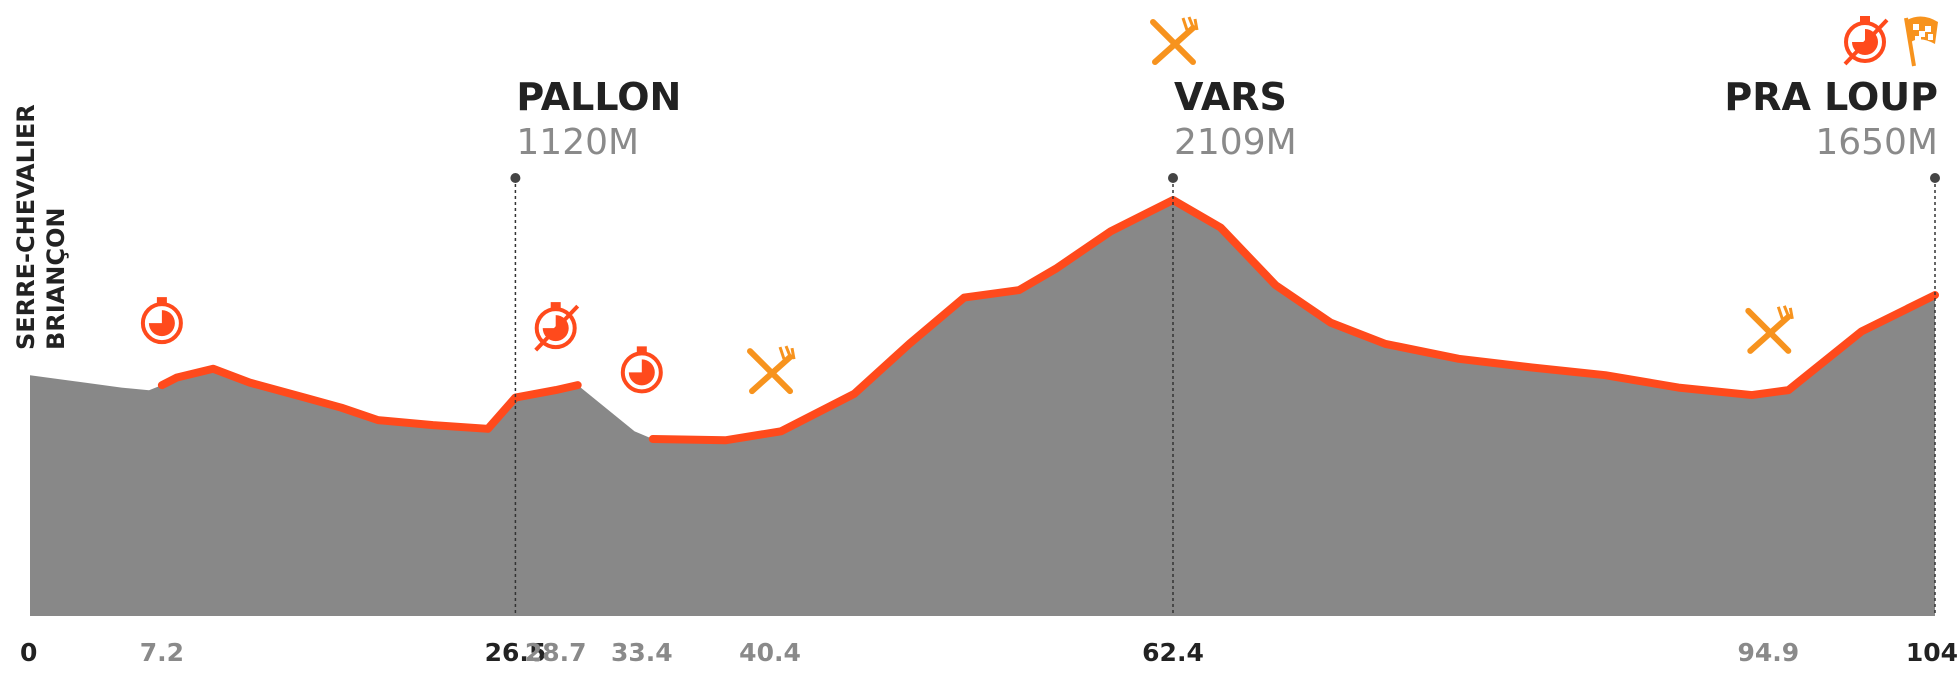  I want to click on start-label: SERRE-CHEVALIER BRIANÇON, so click(41, 227).